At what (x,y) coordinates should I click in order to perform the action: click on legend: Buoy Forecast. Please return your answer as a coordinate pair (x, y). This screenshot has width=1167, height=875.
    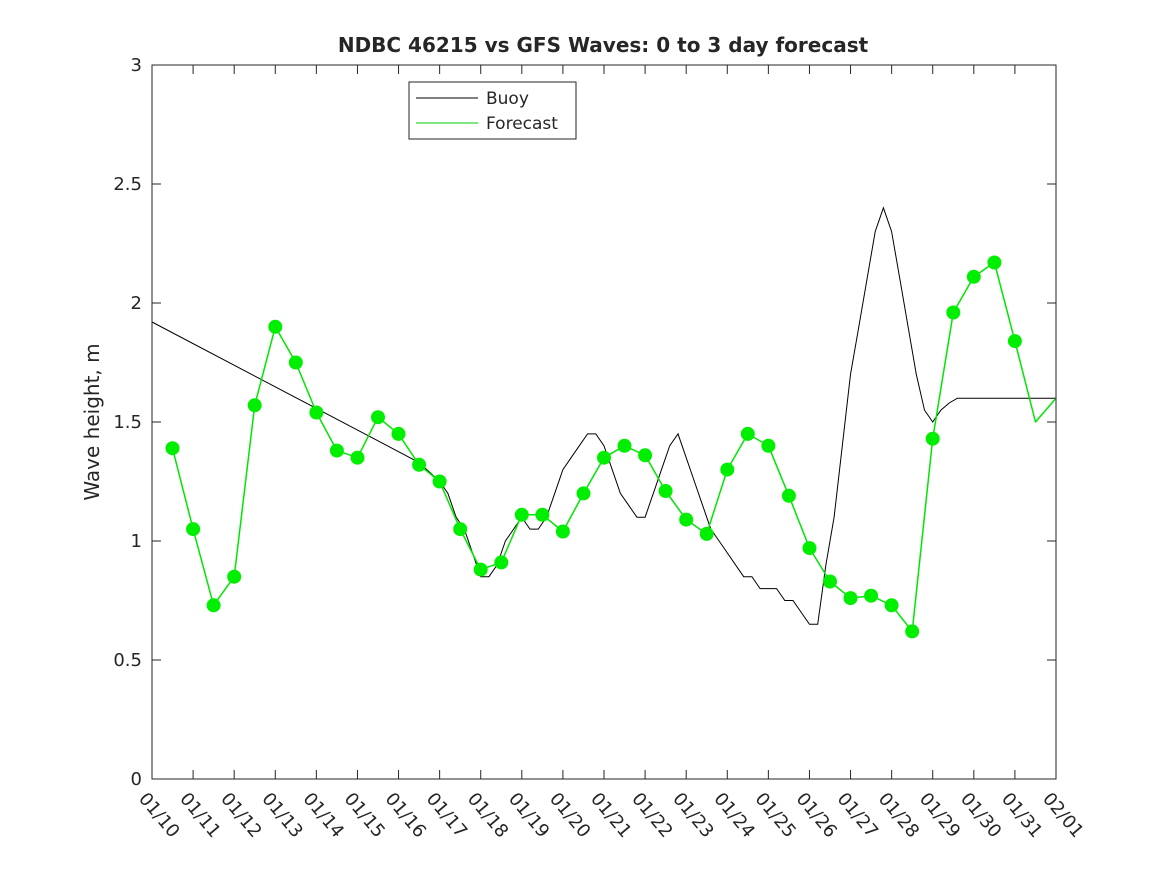
    Looking at the image, I should click on (492, 110).